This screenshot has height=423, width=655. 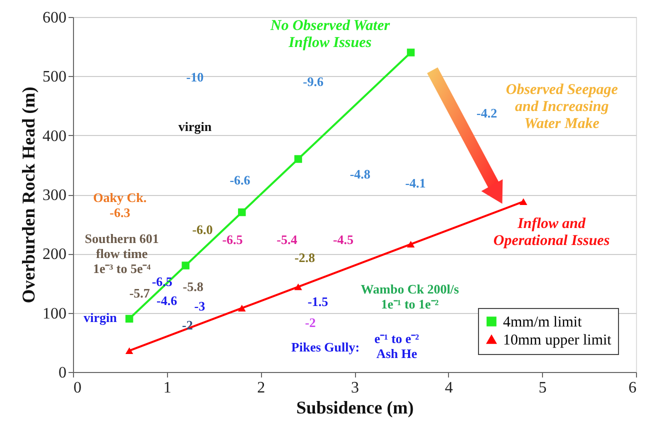 What do you see at coordinates (415, 182) in the screenshot?
I see `annotation: -4.1` at bounding box center [415, 182].